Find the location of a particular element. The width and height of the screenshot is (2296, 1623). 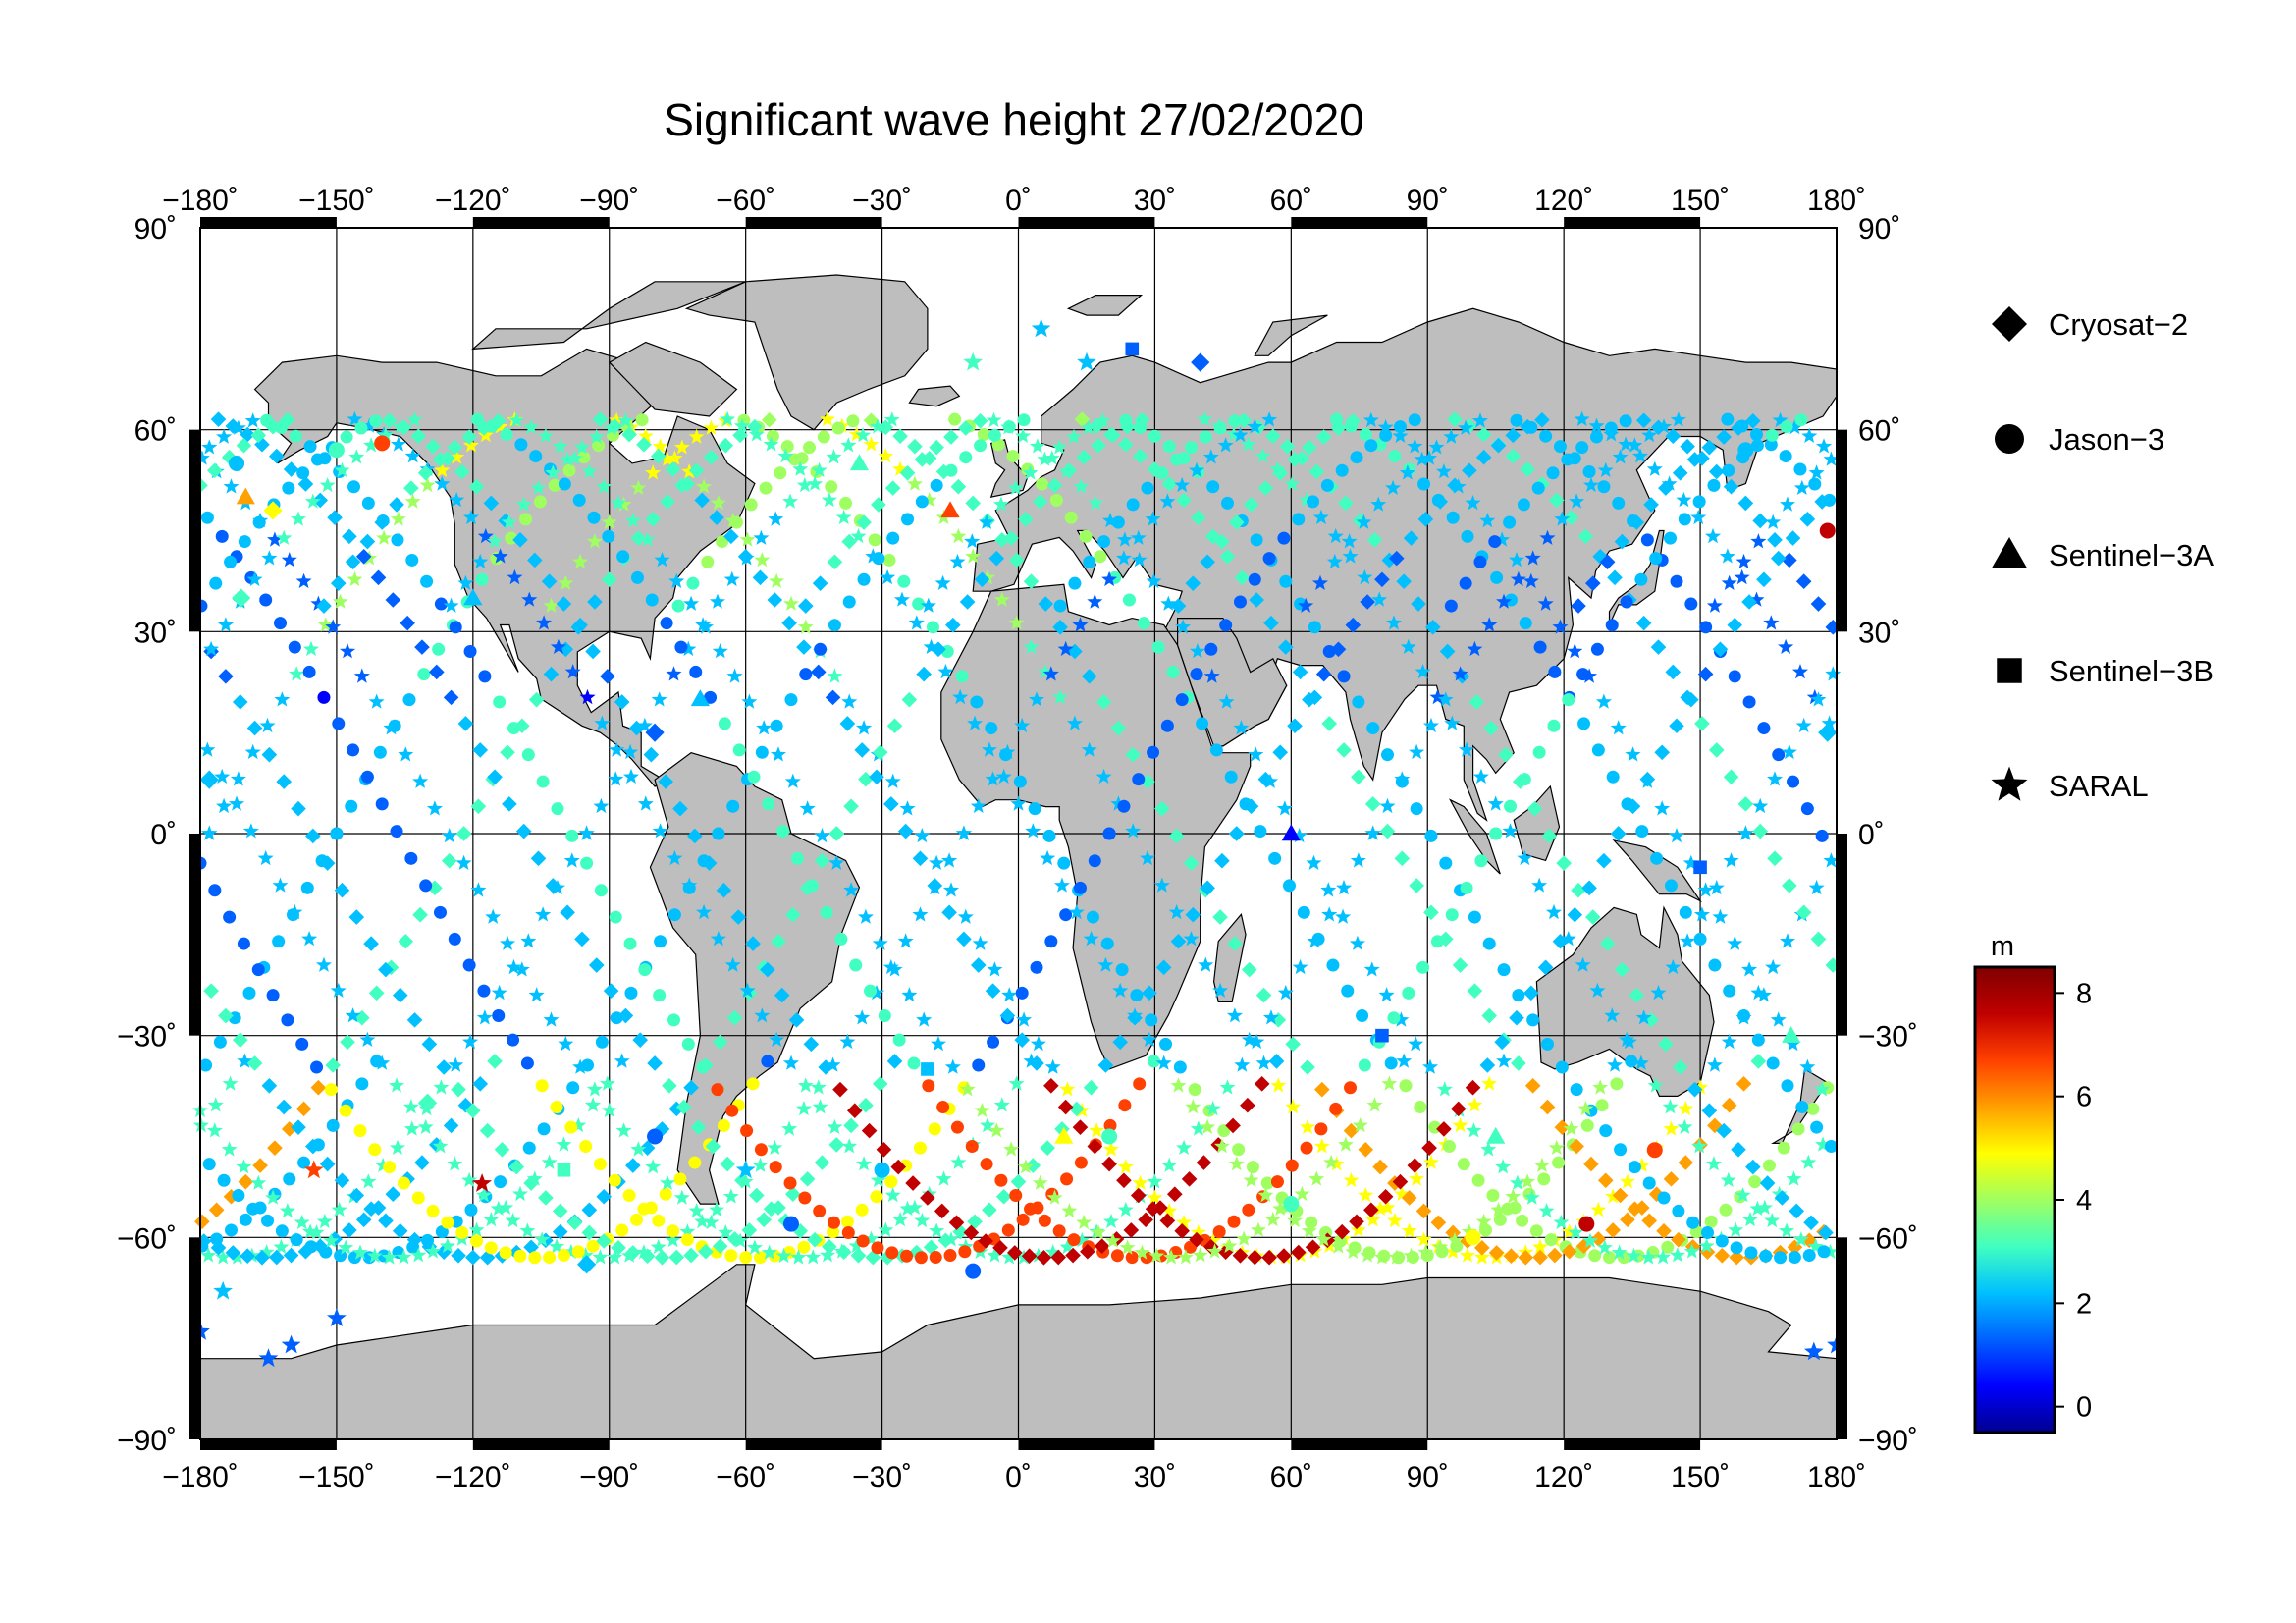

lon-tick-top: −180˚ is located at coordinates (200, 201).